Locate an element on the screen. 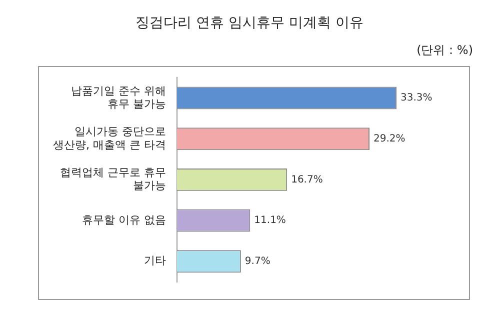  data-label: 29.2% is located at coordinates (390, 138).